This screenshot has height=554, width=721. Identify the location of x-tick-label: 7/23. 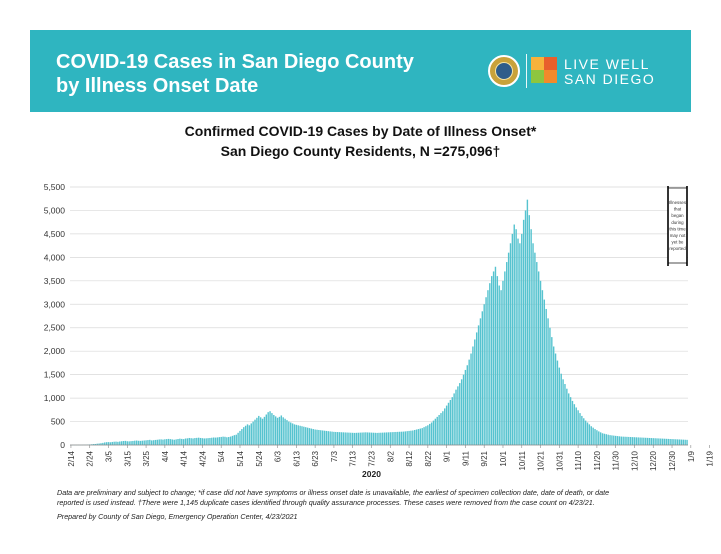
(371, 458).